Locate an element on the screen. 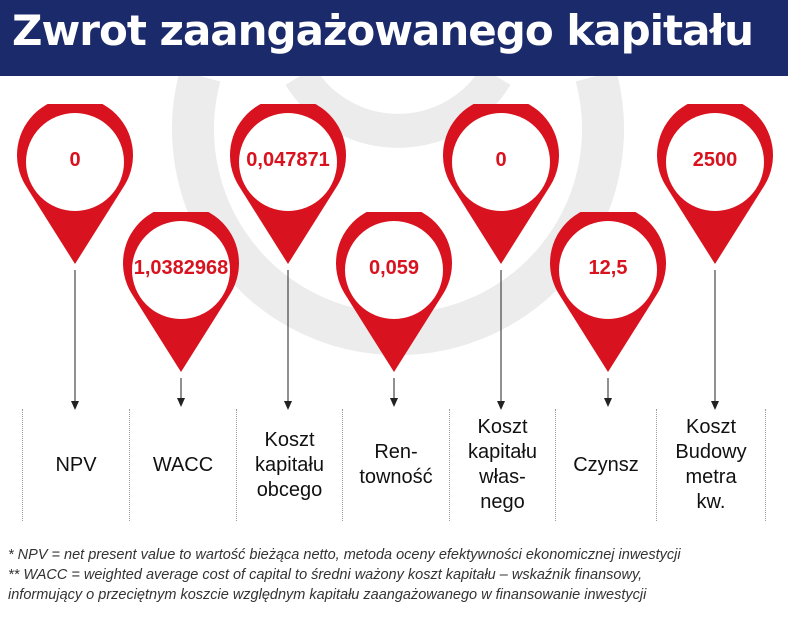 This screenshot has height=619, width=788. metric-pin-koszt-kapitalu-wlasnego: 0 is located at coordinates (501, 181).